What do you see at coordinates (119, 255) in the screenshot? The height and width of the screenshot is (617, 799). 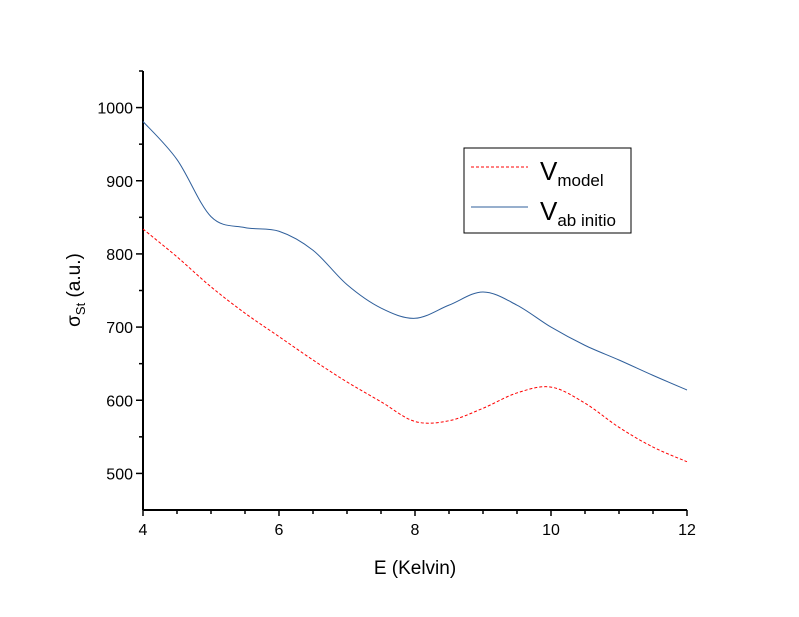 I see `y-tick-label: 800` at bounding box center [119, 255].